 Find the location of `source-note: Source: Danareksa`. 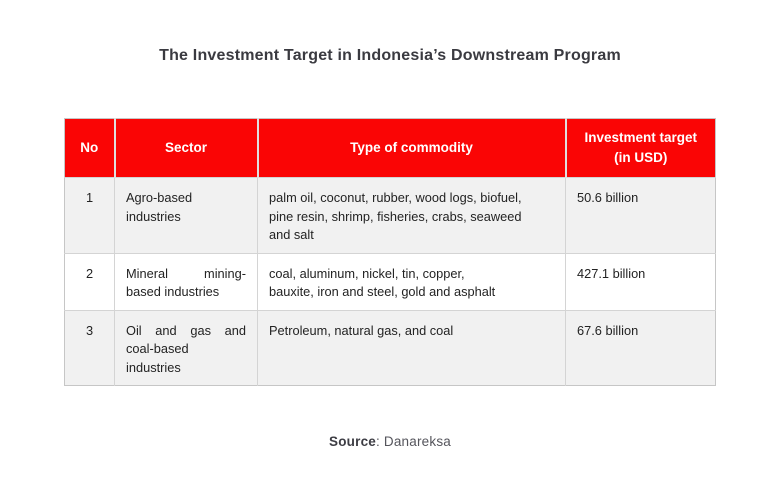

source-note: Source: Danareksa is located at coordinates (390, 441).